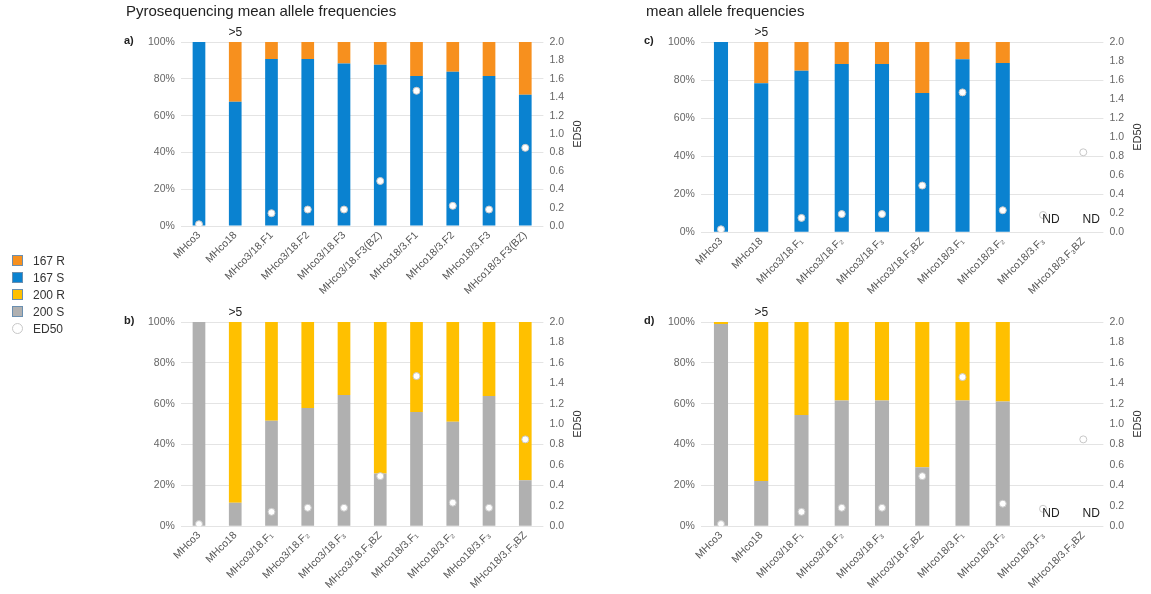 The image size is (1151, 594). I want to click on text: c), so click(649, 39).